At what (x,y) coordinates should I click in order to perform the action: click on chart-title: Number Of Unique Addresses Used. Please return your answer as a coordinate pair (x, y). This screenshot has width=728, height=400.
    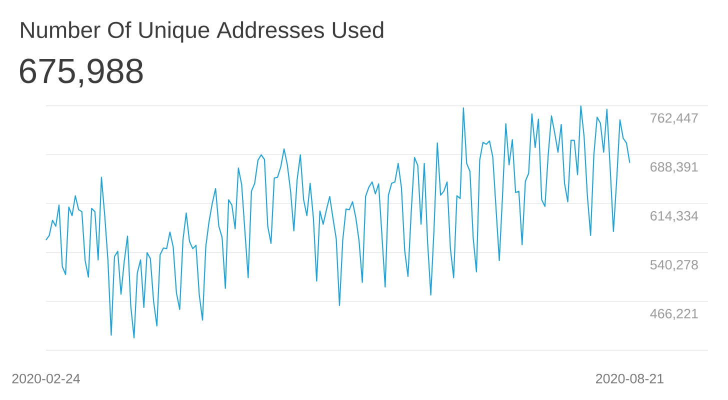
    Looking at the image, I should click on (202, 32).